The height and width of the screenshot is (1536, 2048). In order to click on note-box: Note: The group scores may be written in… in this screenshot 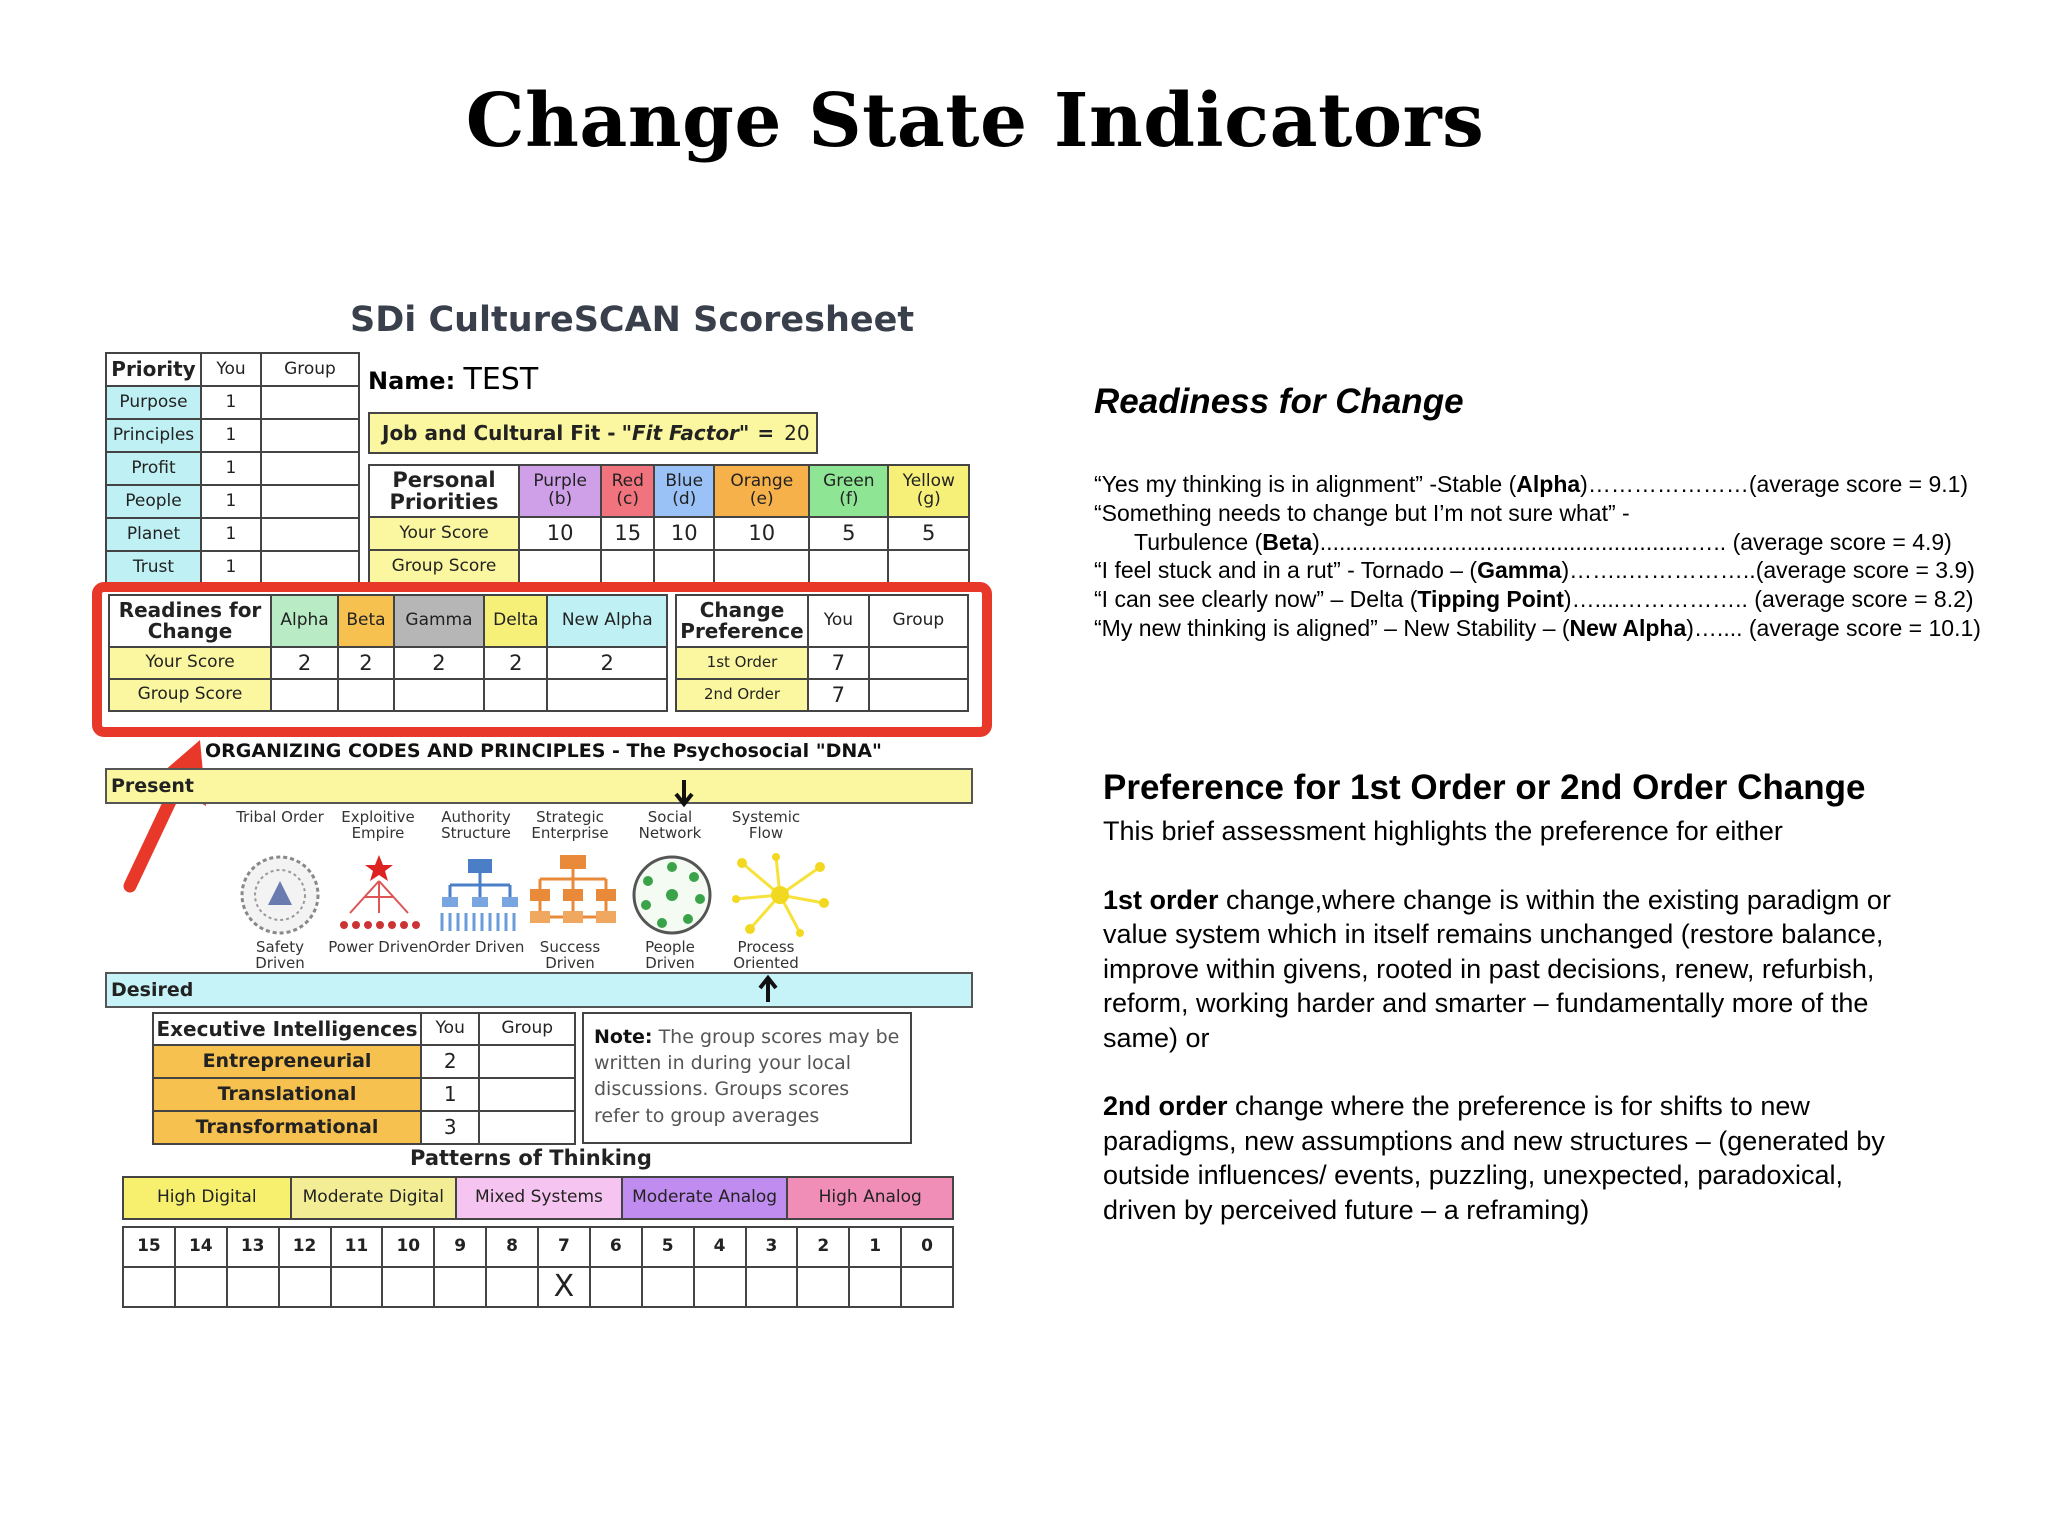, I will do `click(747, 1078)`.